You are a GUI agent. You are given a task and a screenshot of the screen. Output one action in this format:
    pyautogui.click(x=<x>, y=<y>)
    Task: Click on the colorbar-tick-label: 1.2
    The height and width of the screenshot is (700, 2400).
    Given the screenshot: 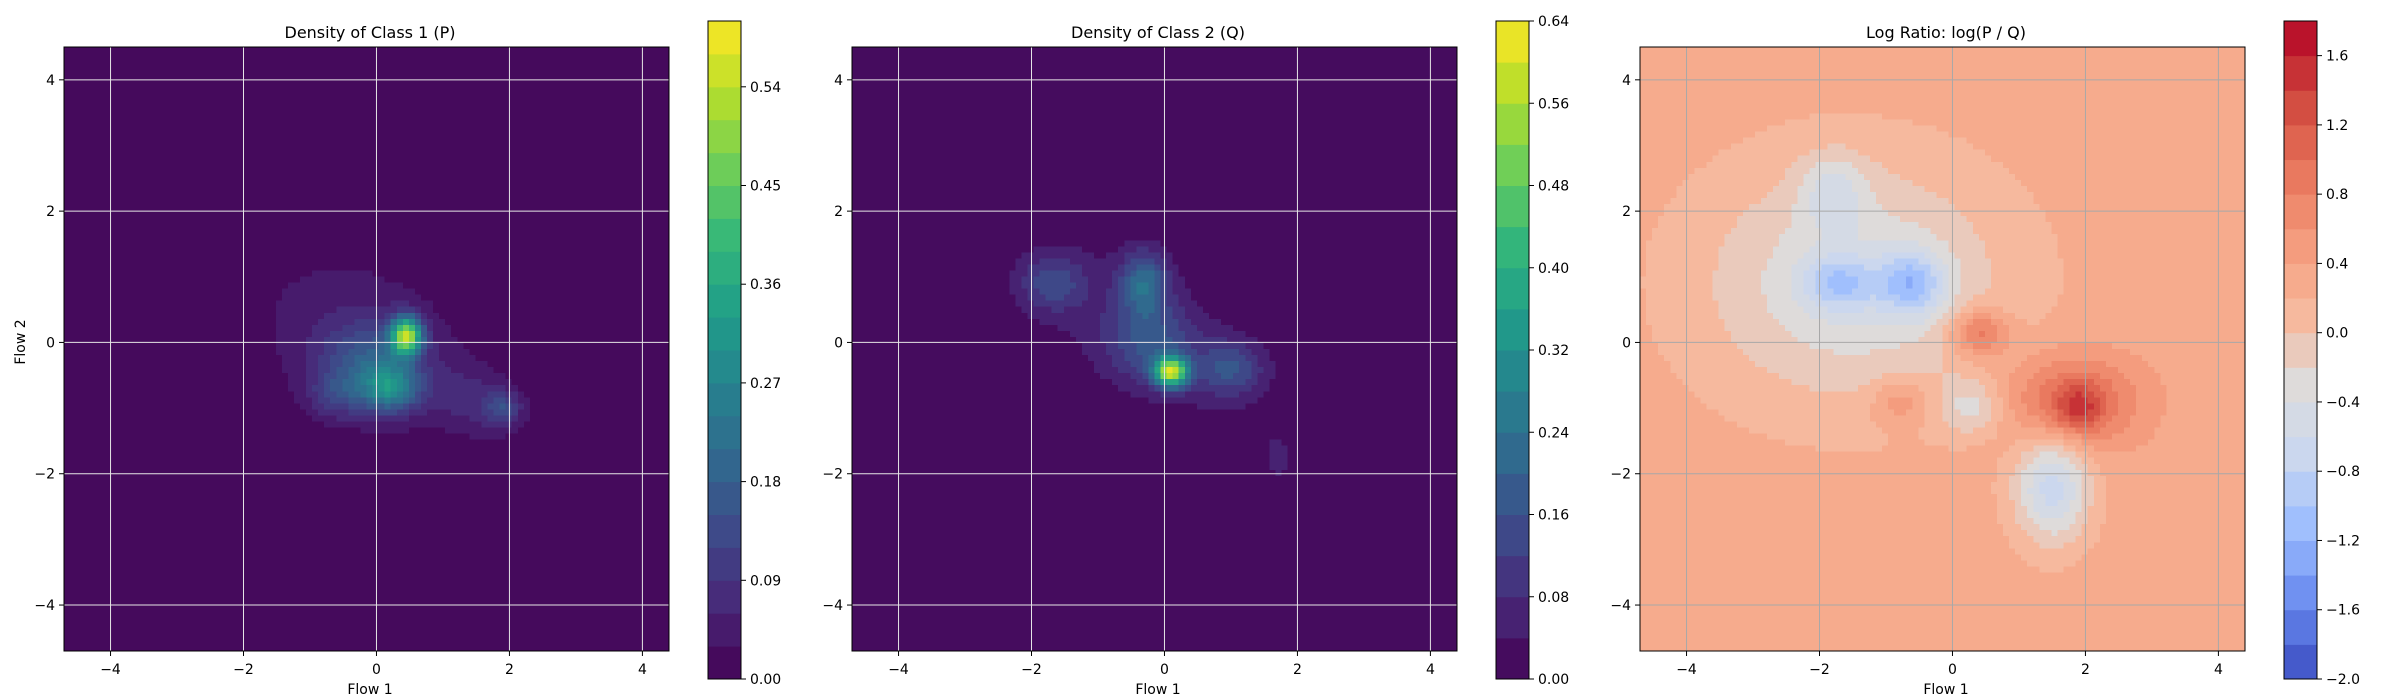 What is the action you would take?
    pyautogui.click(x=2337, y=126)
    